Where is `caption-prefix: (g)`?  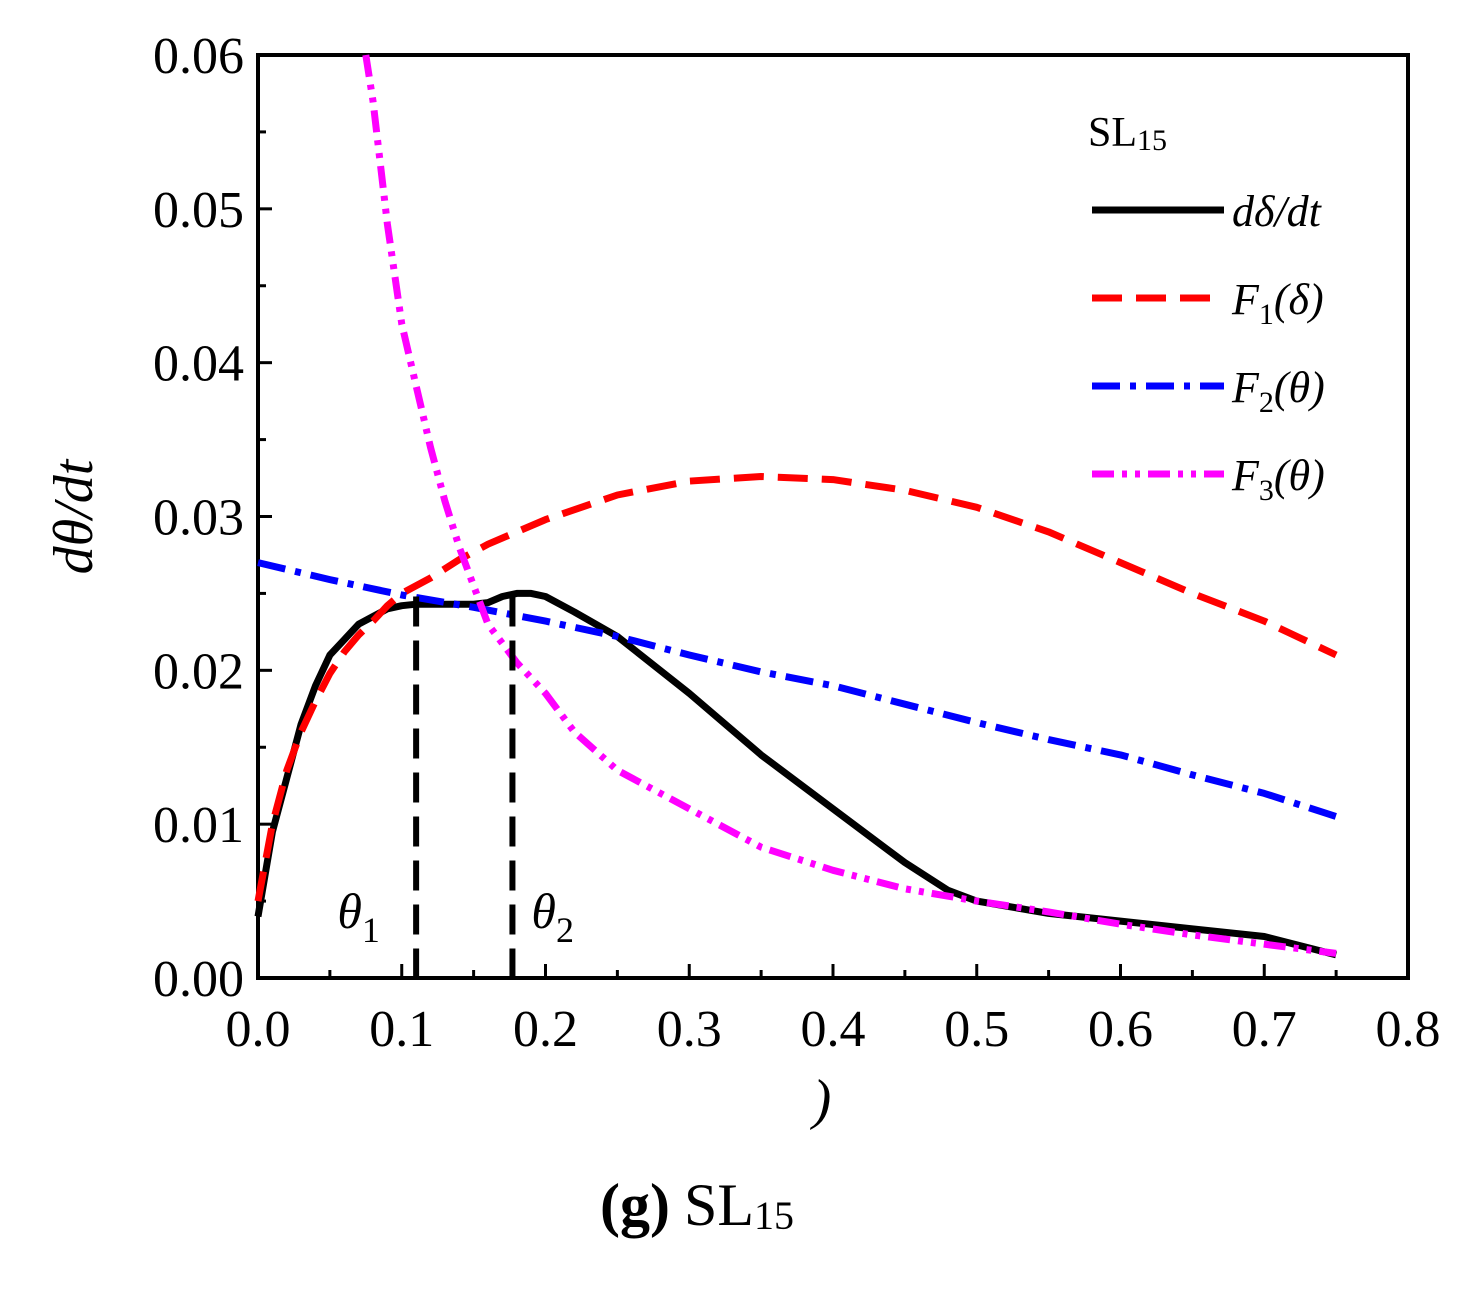
caption-prefix: (g) is located at coordinates (635, 1205).